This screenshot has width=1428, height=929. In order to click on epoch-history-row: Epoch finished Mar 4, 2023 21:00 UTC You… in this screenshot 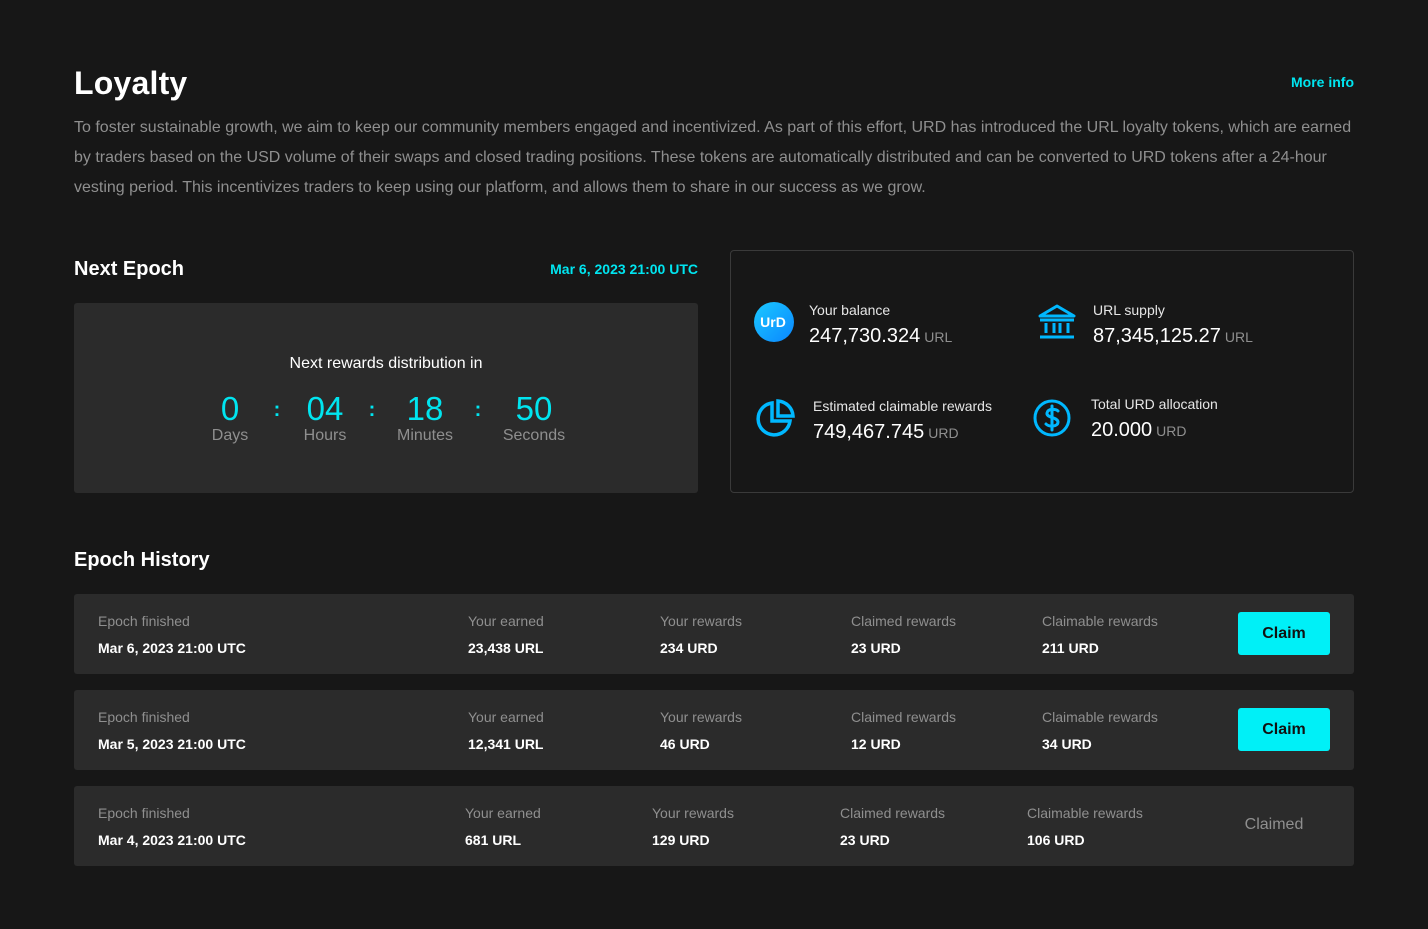, I will do `click(714, 826)`.